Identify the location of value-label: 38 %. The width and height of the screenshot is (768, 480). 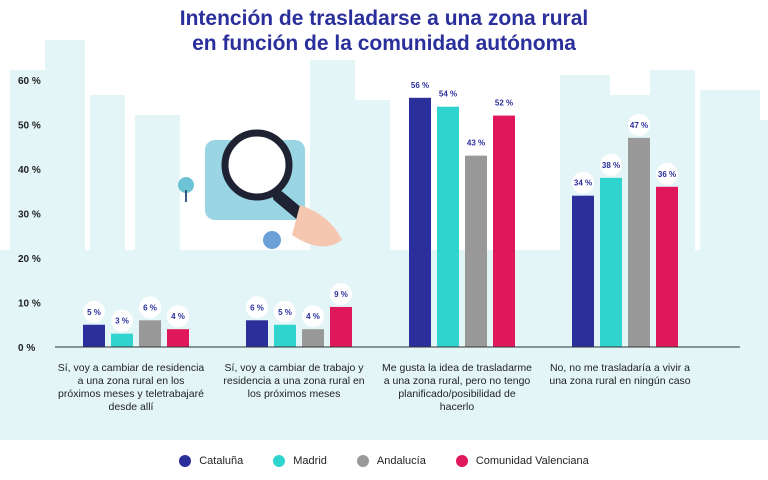
(611, 165).